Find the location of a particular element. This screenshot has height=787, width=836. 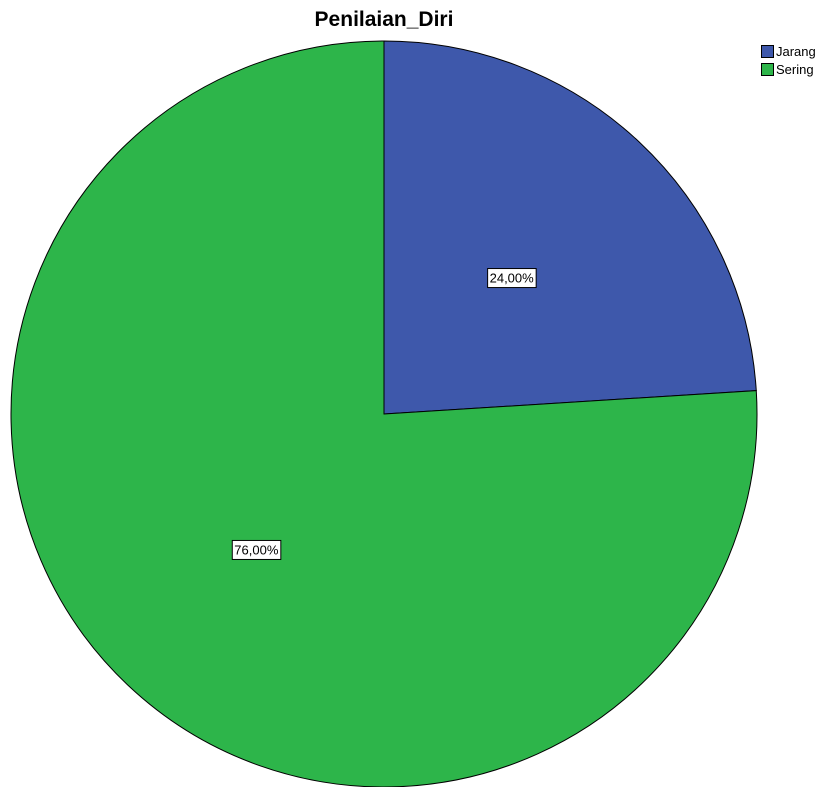

data-label-text-sering: 76,00% is located at coordinates (256, 549).